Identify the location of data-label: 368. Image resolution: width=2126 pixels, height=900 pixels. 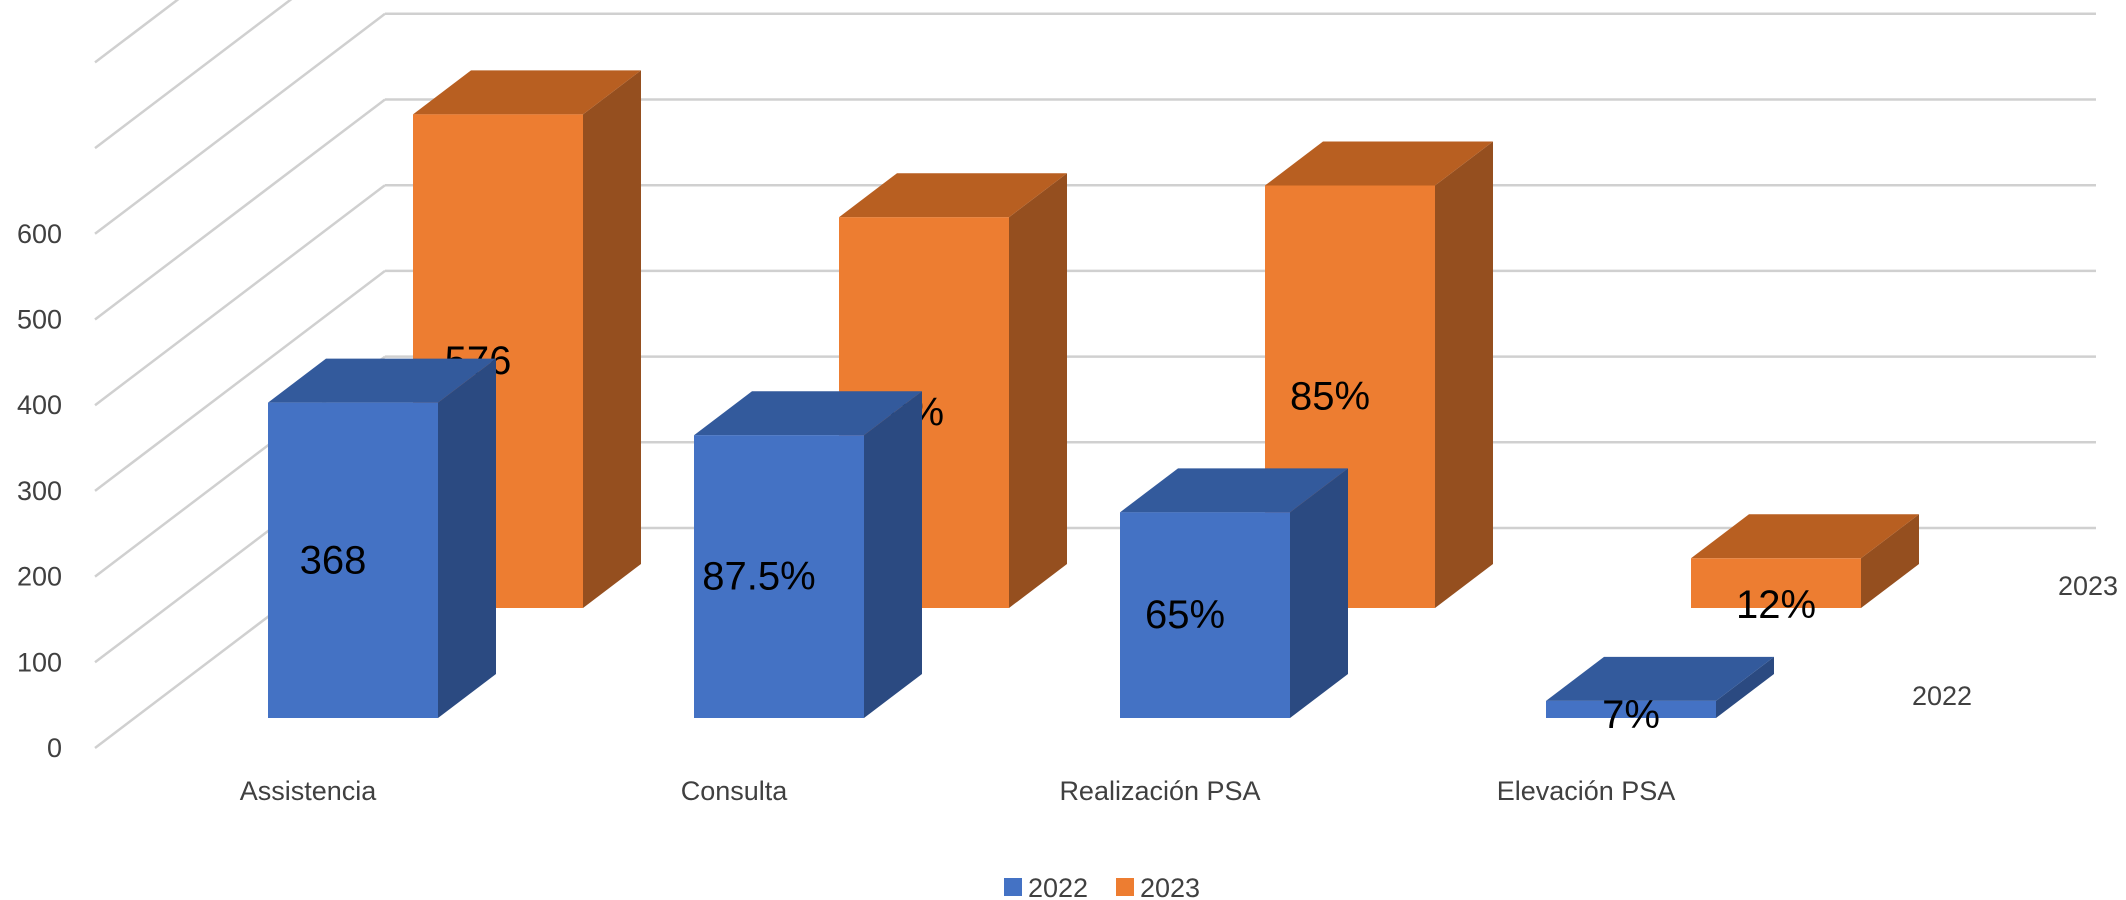
(333, 560).